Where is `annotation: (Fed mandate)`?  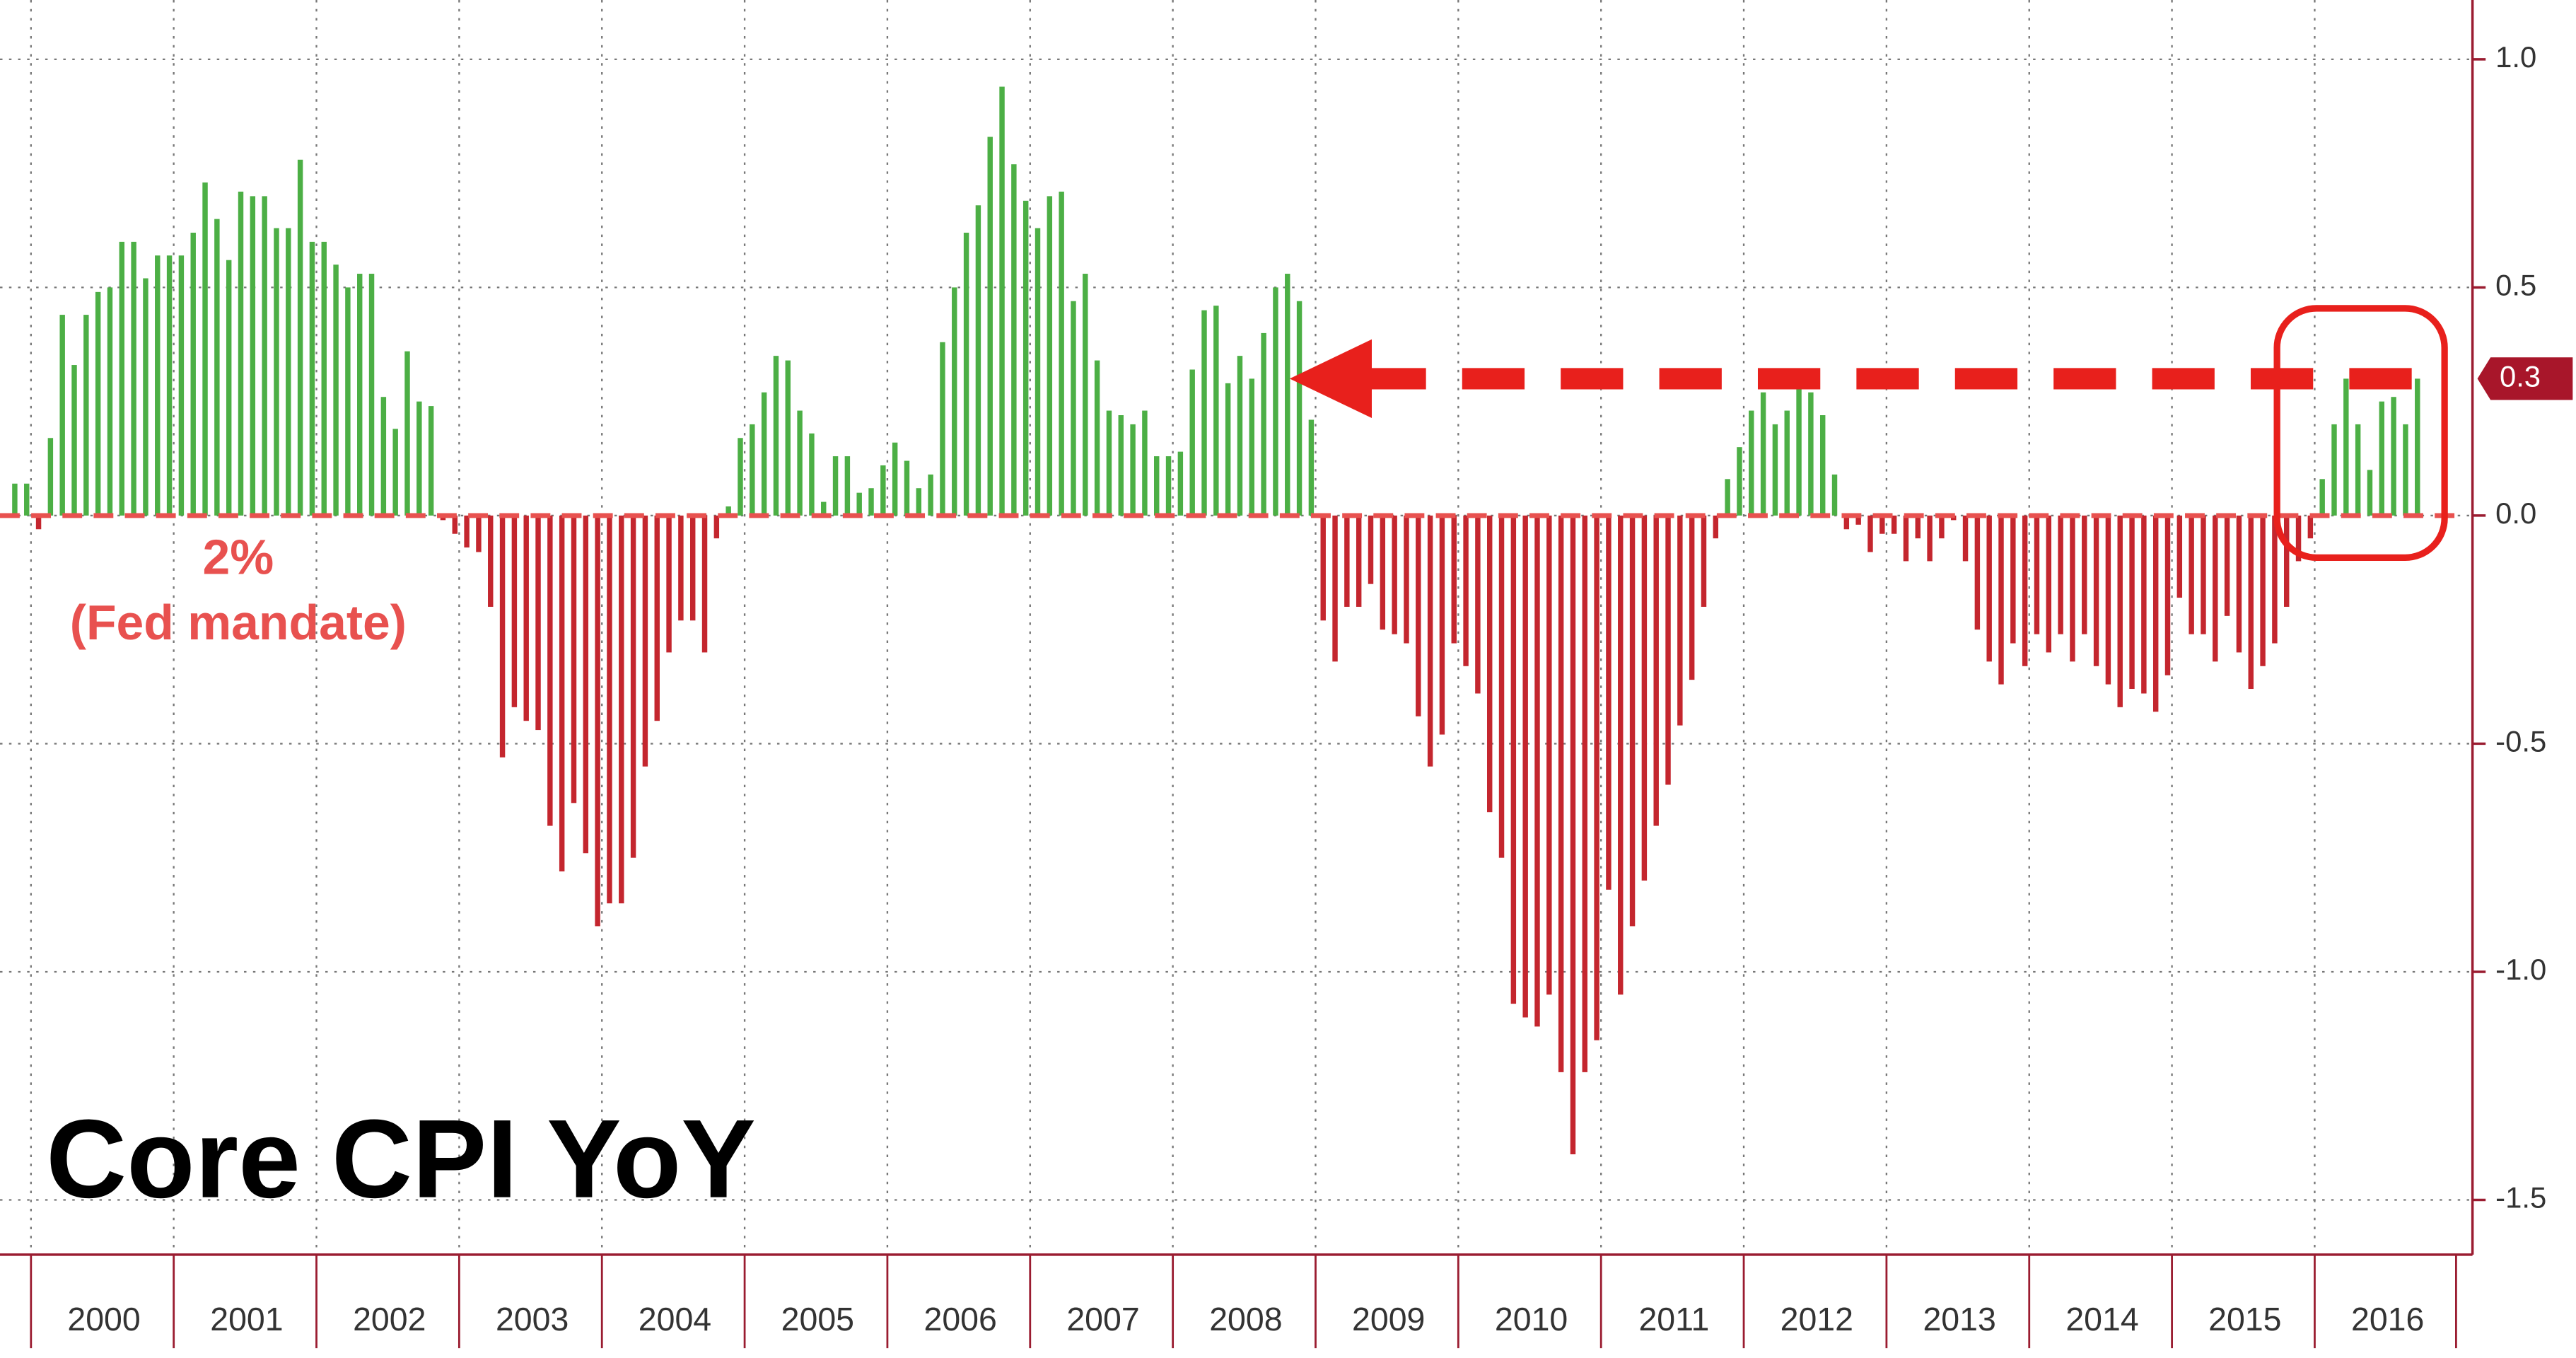 annotation: (Fed mandate) is located at coordinates (238, 622).